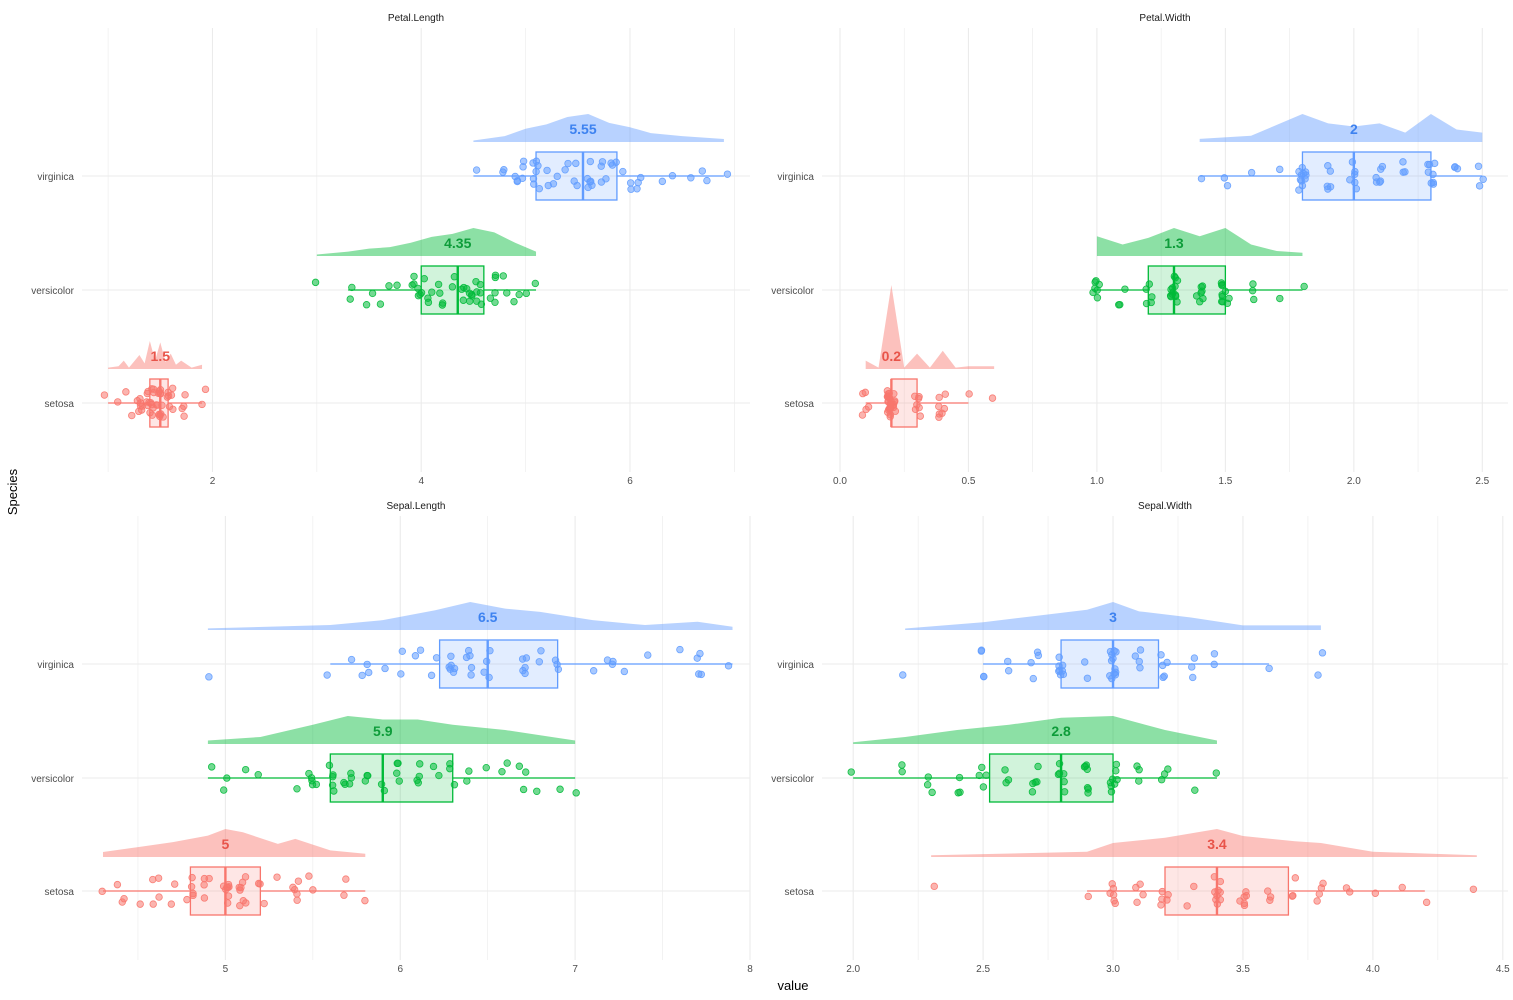  Describe the element at coordinates (1341, 128) in the screenshot. I see `density-virginica` at that location.